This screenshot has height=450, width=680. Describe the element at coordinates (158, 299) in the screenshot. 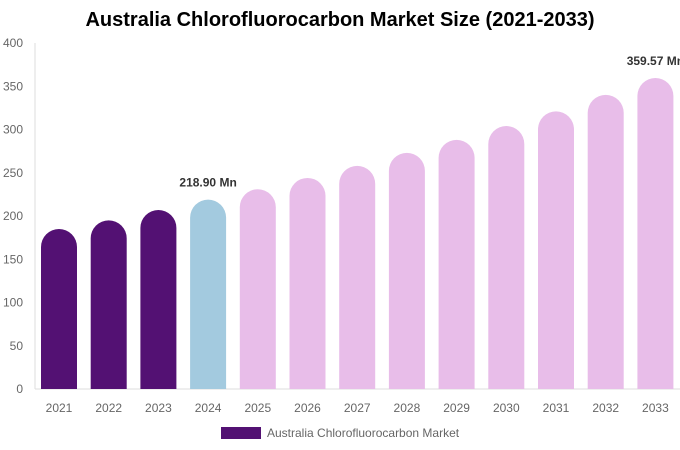

I see `bar-2023` at that location.